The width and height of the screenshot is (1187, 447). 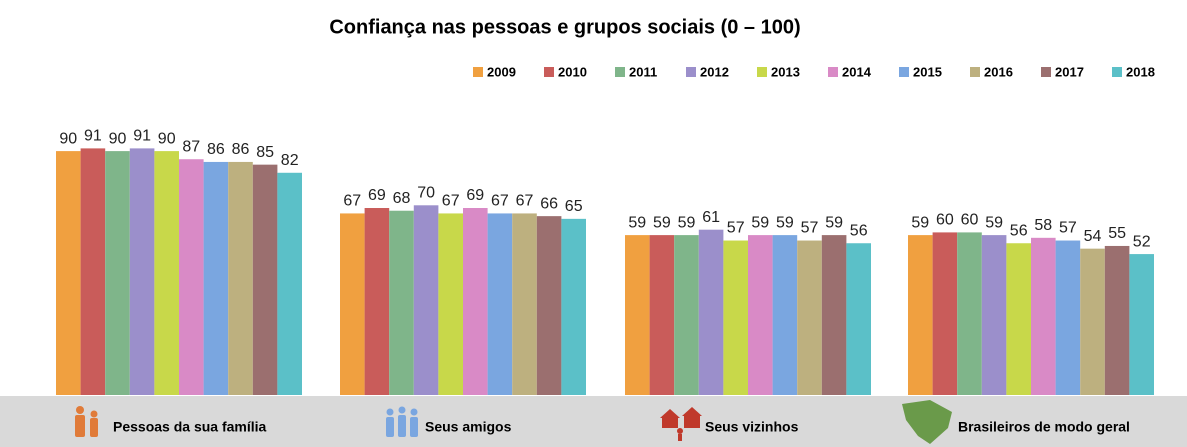 What do you see at coordinates (1140, 71) in the screenshot?
I see `legend-label: 2018` at bounding box center [1140, 71].